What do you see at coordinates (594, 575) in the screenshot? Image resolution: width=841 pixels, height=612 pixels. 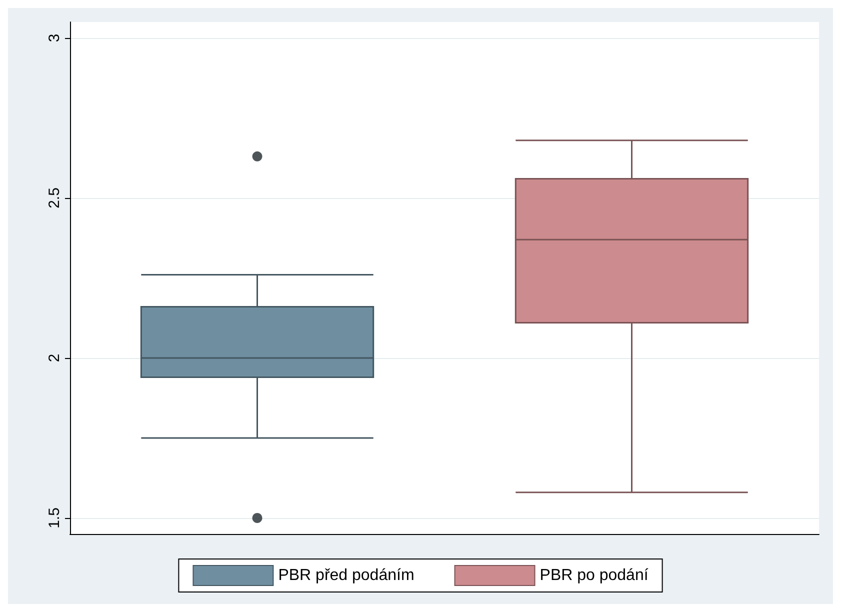 I see `legend-label: PBR po podání` at bounding box center [594, 575].